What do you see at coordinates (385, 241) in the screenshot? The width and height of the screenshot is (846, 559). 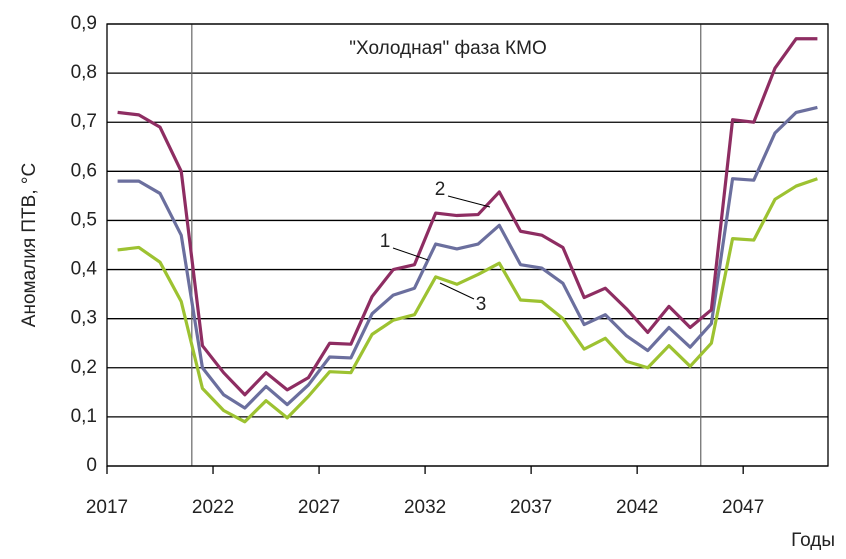 I see `series-label: 1` at bounding box center [385, 241].